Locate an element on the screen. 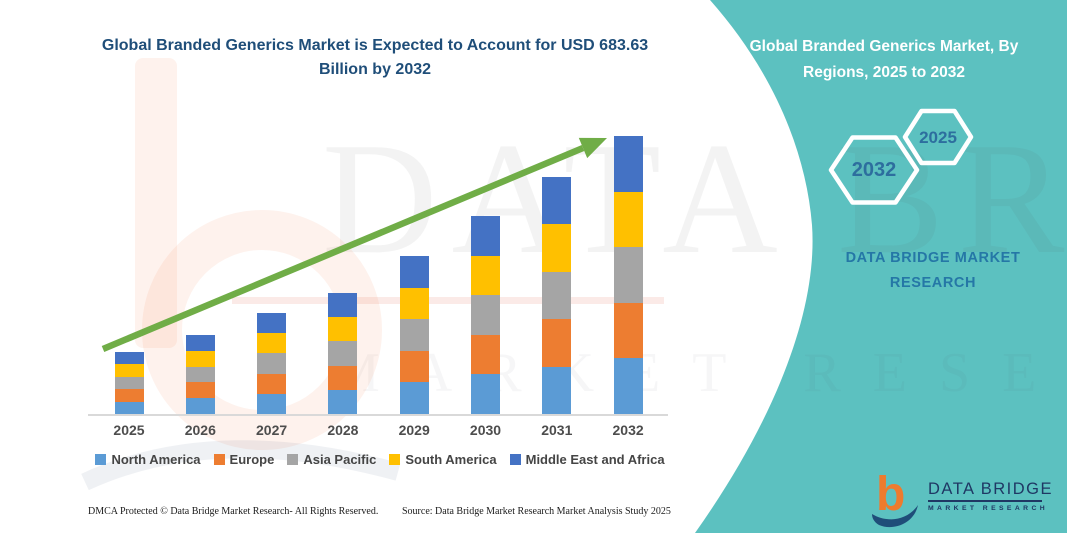  logo-text: DATA BRIDGE MARKET RESEARCH is located at coordinates (990, 491).